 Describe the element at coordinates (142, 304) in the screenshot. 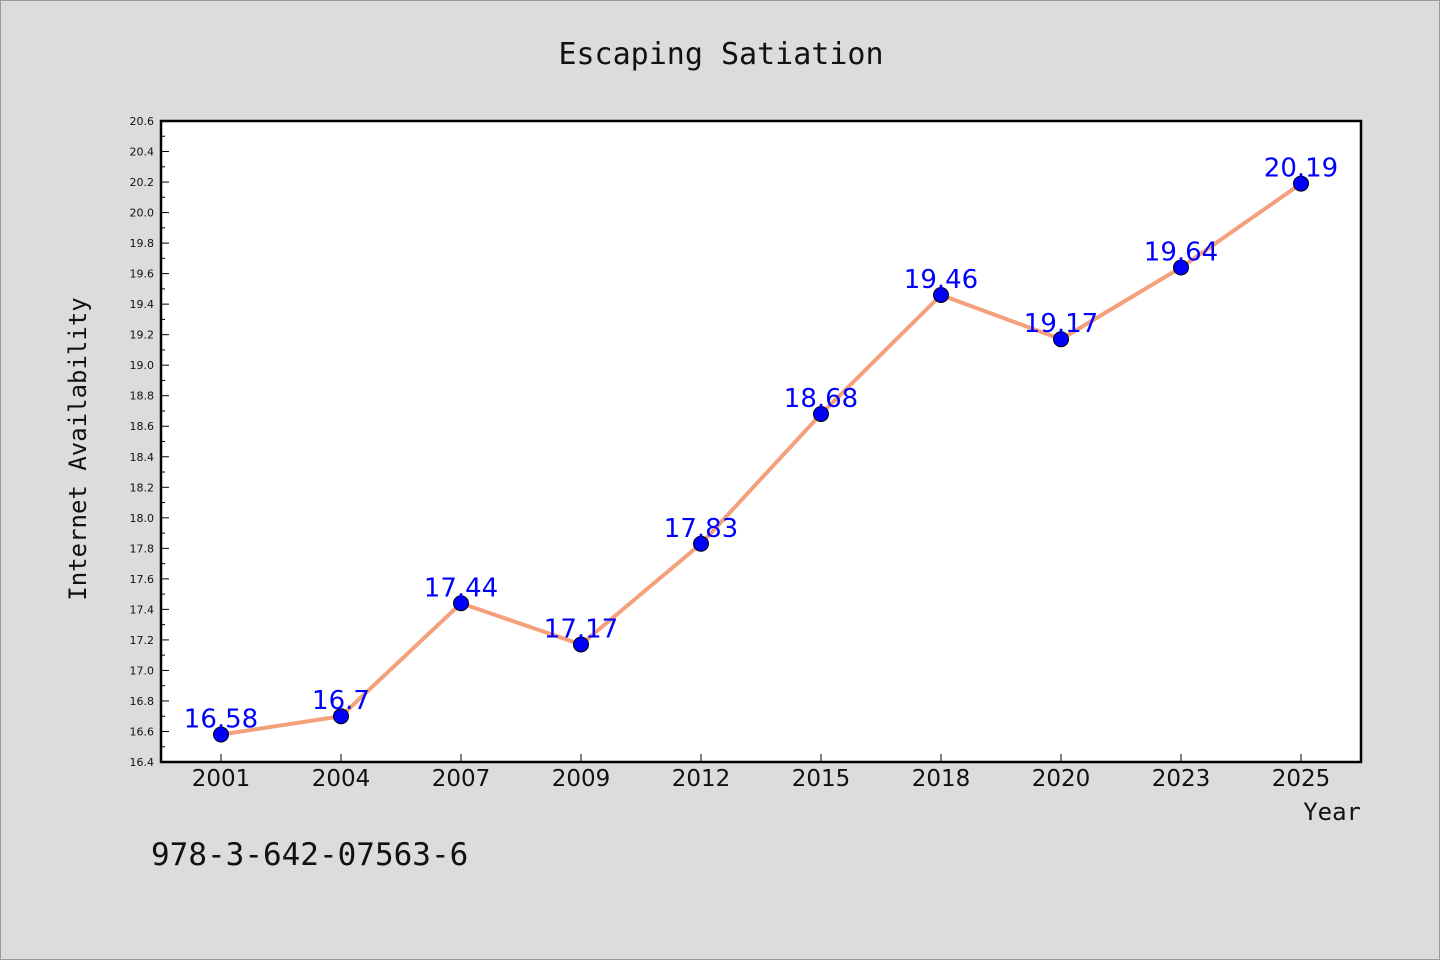

I see `y-tick-label: 19.4` at that location.